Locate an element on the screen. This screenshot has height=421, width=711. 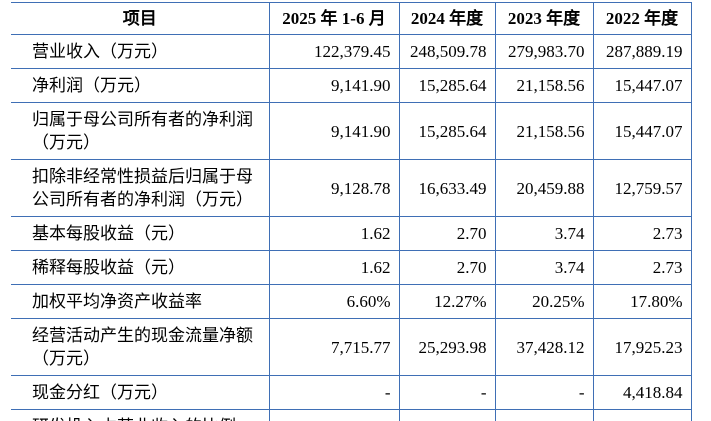
table-row: 稀释每股收益（元） 1.62 2.70 3.74 2.73 is located at coordinates (351, 267).